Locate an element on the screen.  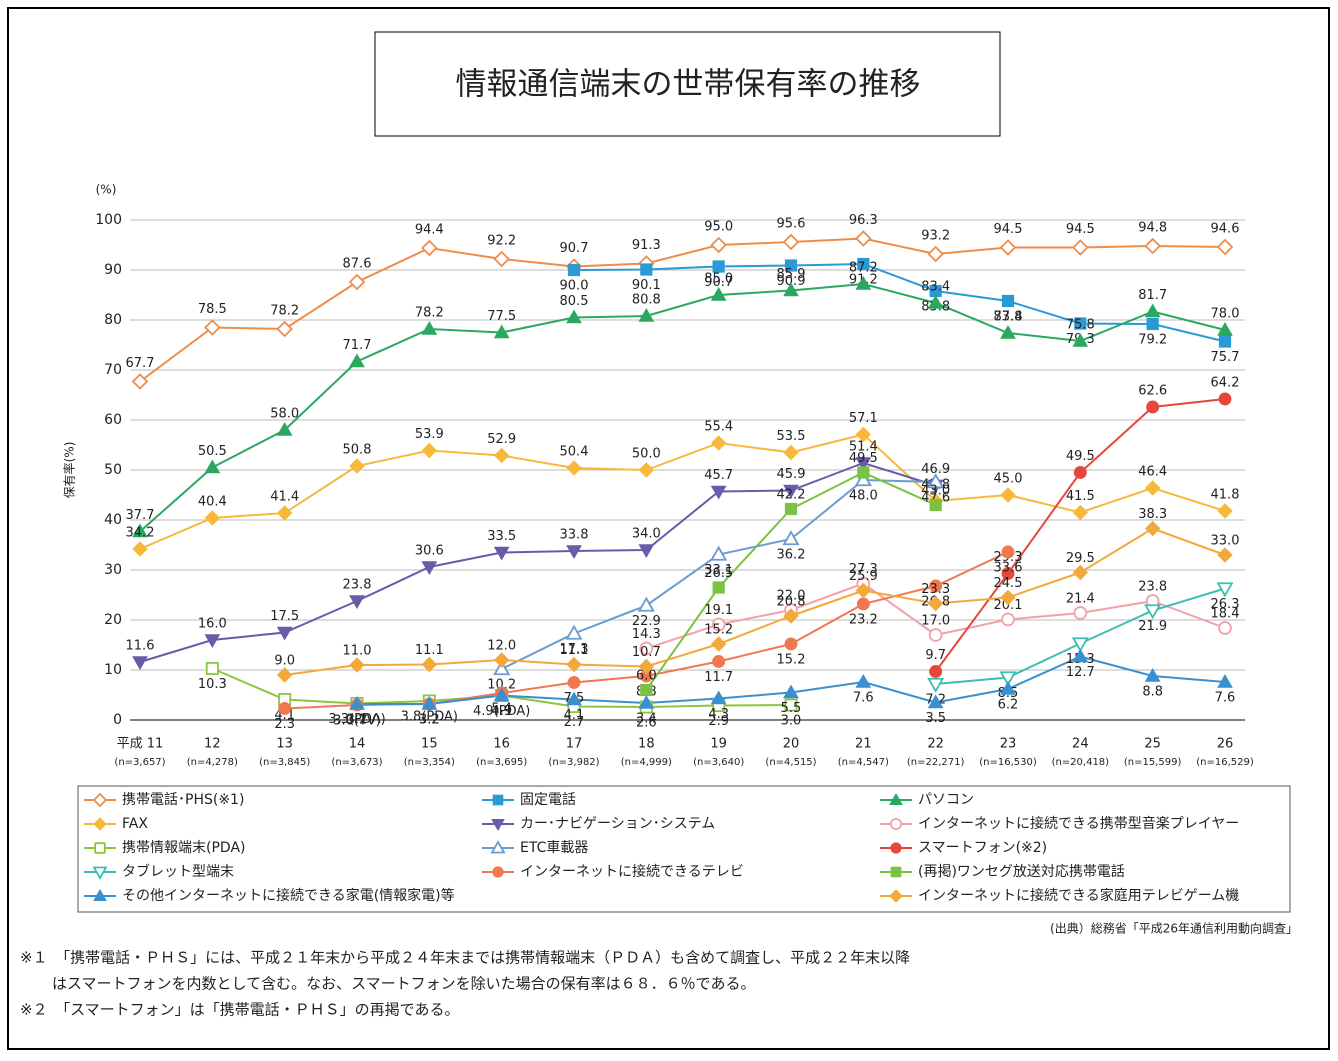
data-label: 75.7 is located at coordinates (1225, 357).